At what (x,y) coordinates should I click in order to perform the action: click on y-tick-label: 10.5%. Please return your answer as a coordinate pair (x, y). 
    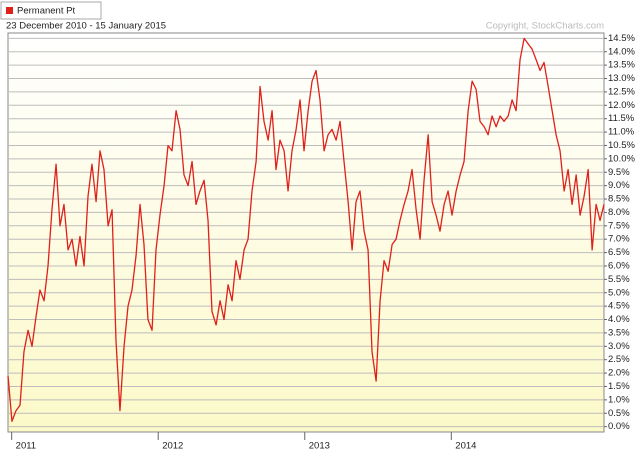
    Looking at the image, I should click on (621, 145).